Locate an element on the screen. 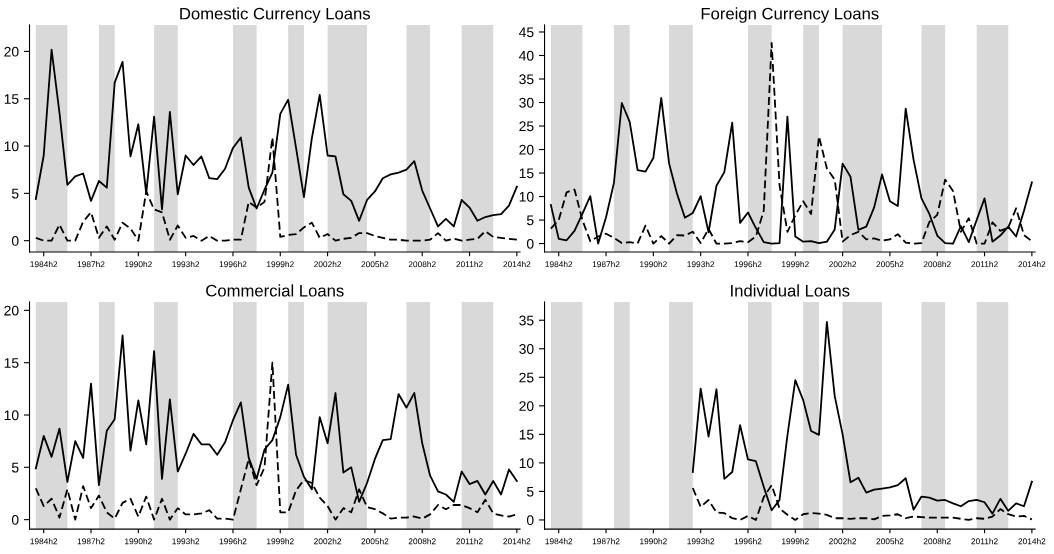  y-tick-label: 40 is located at coordinates (526, 55).